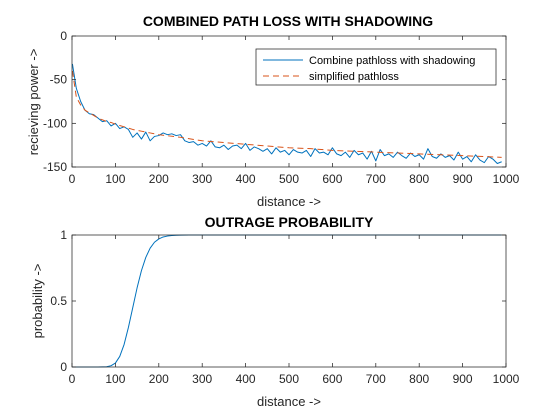 This screenshot has width=560, height=420. Describe the element at coordinates (37, 301) in the screenshot. I see `y-axis-label: probability ->` at that location.